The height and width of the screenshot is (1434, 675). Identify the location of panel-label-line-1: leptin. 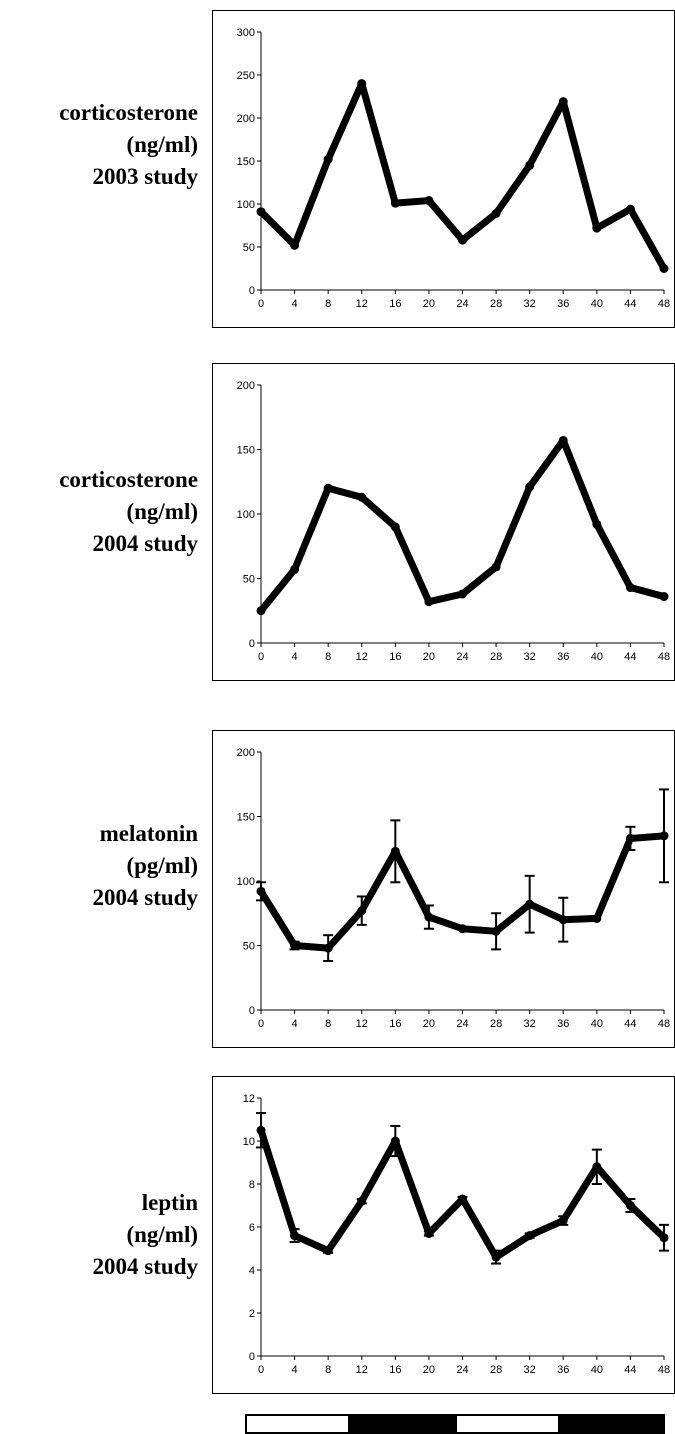
(169, 1202).